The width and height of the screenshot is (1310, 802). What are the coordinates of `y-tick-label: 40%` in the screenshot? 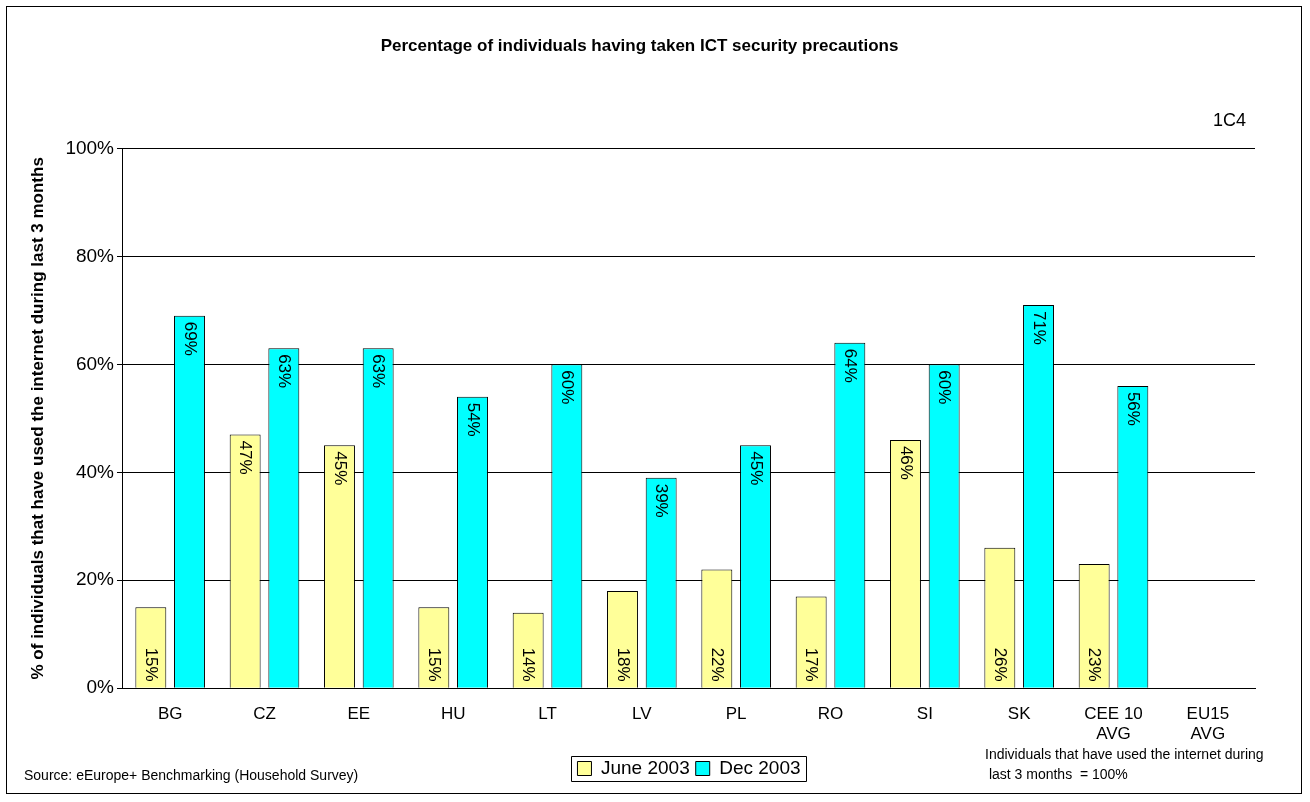 It's located at (95, 471).